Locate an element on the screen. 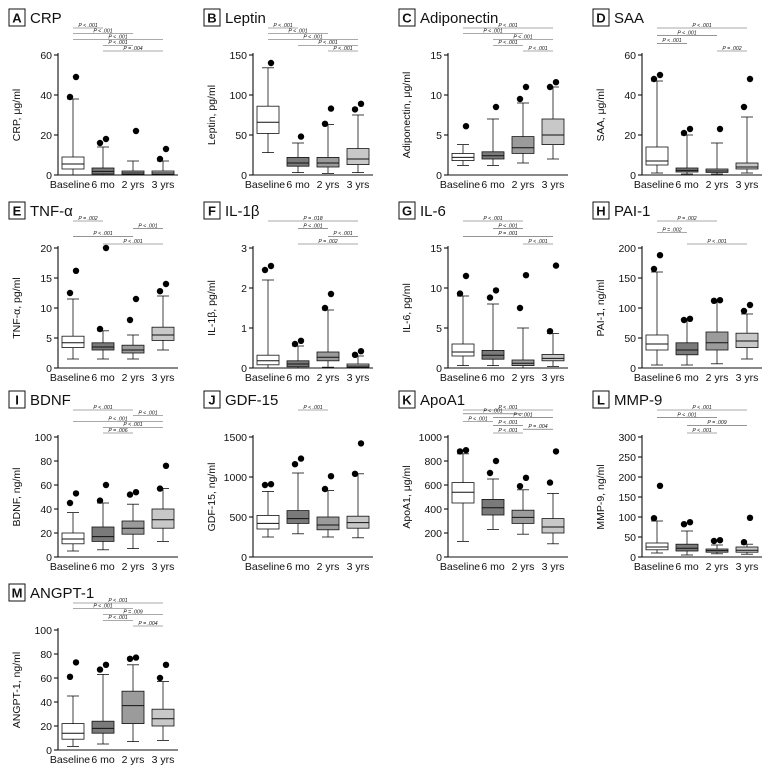  y-axis-label: ApoA1, μg/ml is located at coordinates (407, 496).